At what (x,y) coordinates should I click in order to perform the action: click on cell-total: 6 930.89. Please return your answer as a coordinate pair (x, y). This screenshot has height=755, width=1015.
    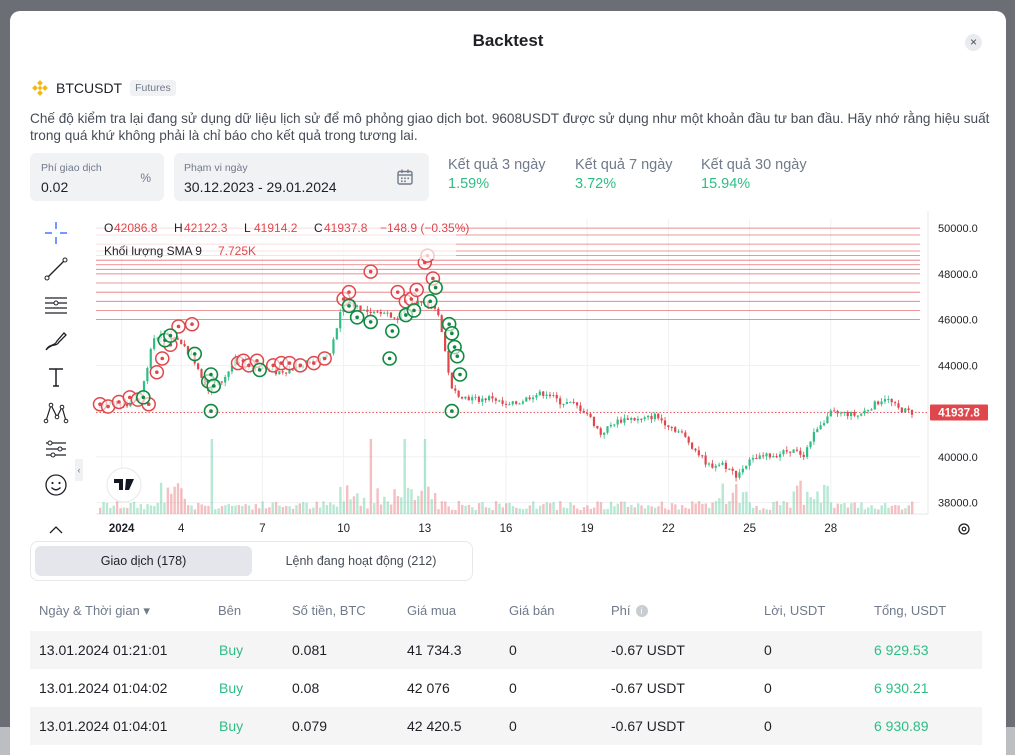
    Looking at the image, I should click on (901, 726).